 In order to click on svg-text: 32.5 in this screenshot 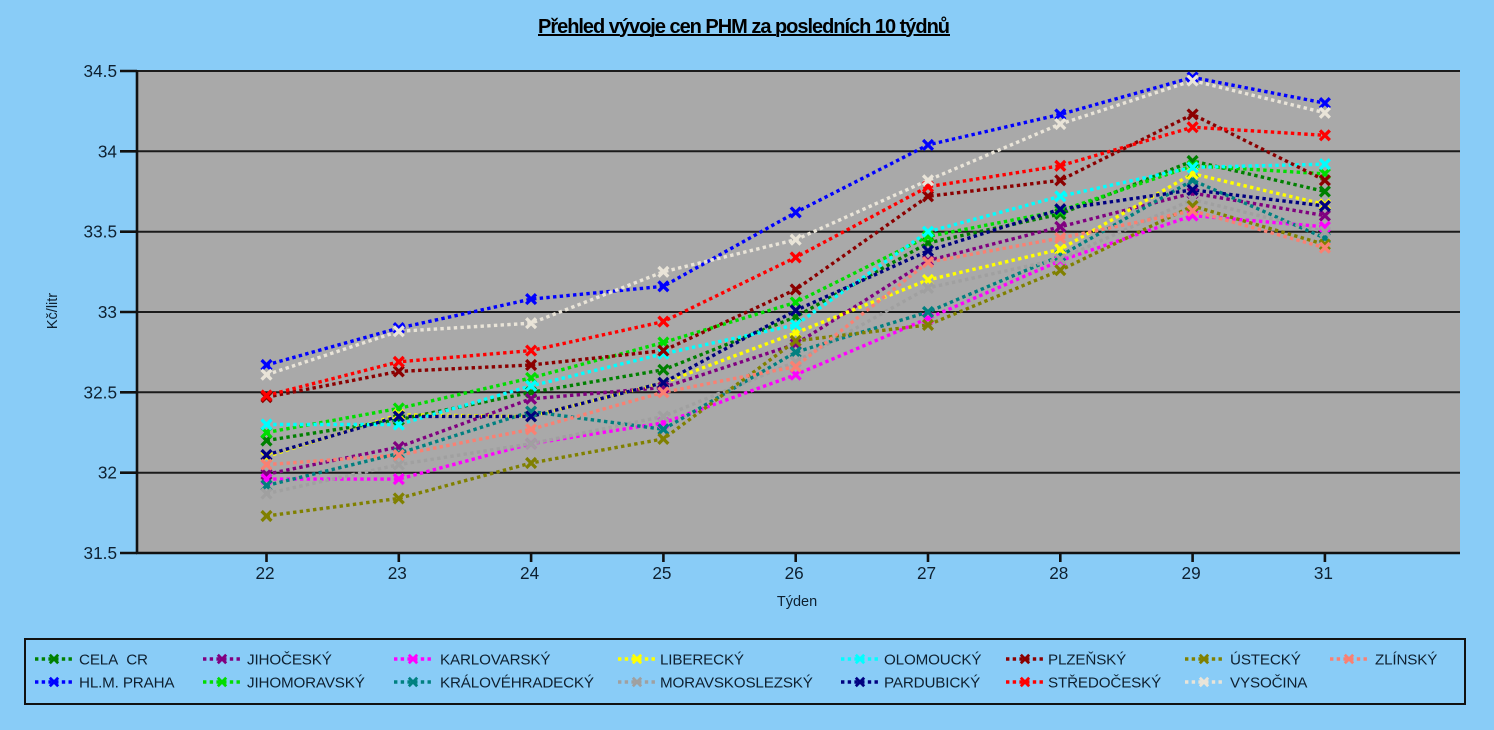, I will do `click(100, 392)`.